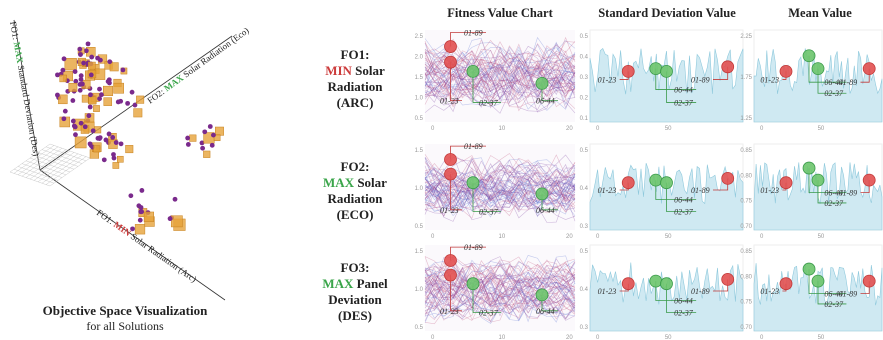 Image resolution: width=883 pixels, height=340 pixels. I want to click on x-tick-label: 20, so click(569, 237).